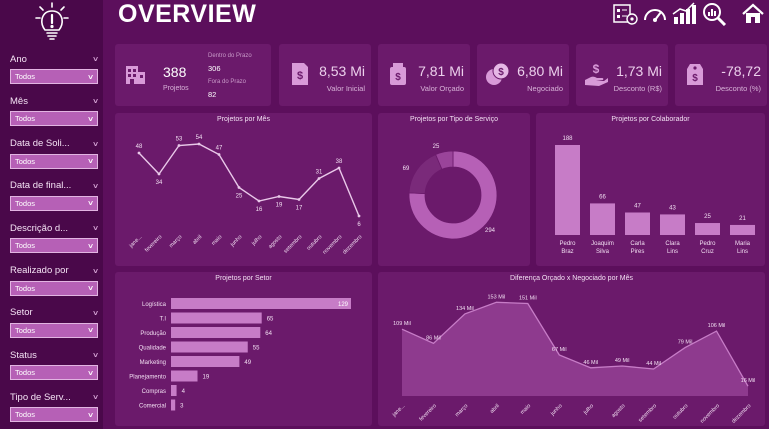 This screenshot has height=429, width=769. I want to click on data-label: 55, so click(256, 349).